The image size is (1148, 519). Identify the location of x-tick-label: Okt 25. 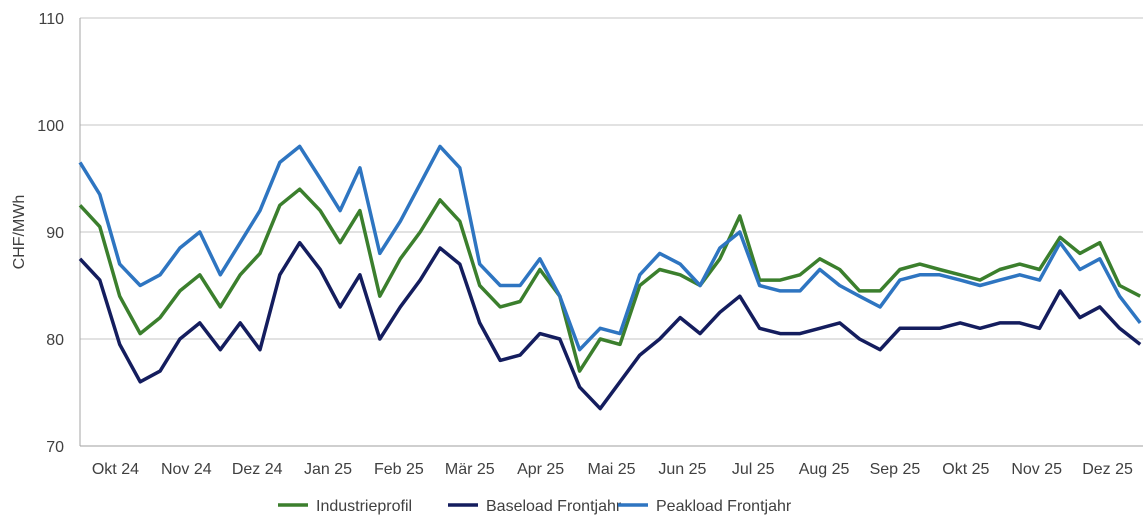
(965, 469).